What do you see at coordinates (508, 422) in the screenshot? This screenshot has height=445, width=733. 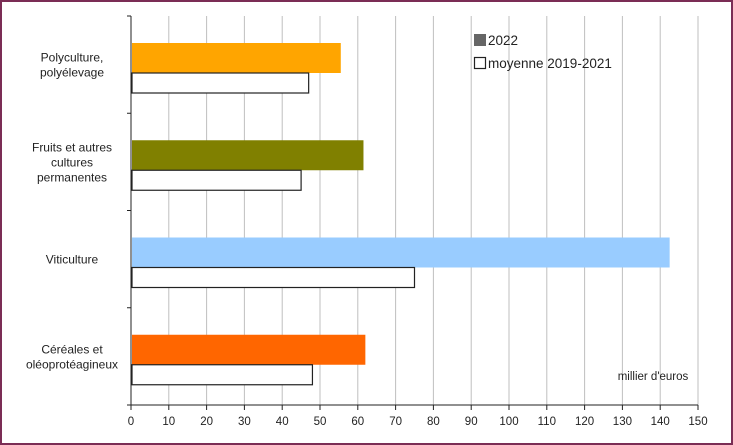 I see `x-tick-label: 100` at bounding box center [508, 422].